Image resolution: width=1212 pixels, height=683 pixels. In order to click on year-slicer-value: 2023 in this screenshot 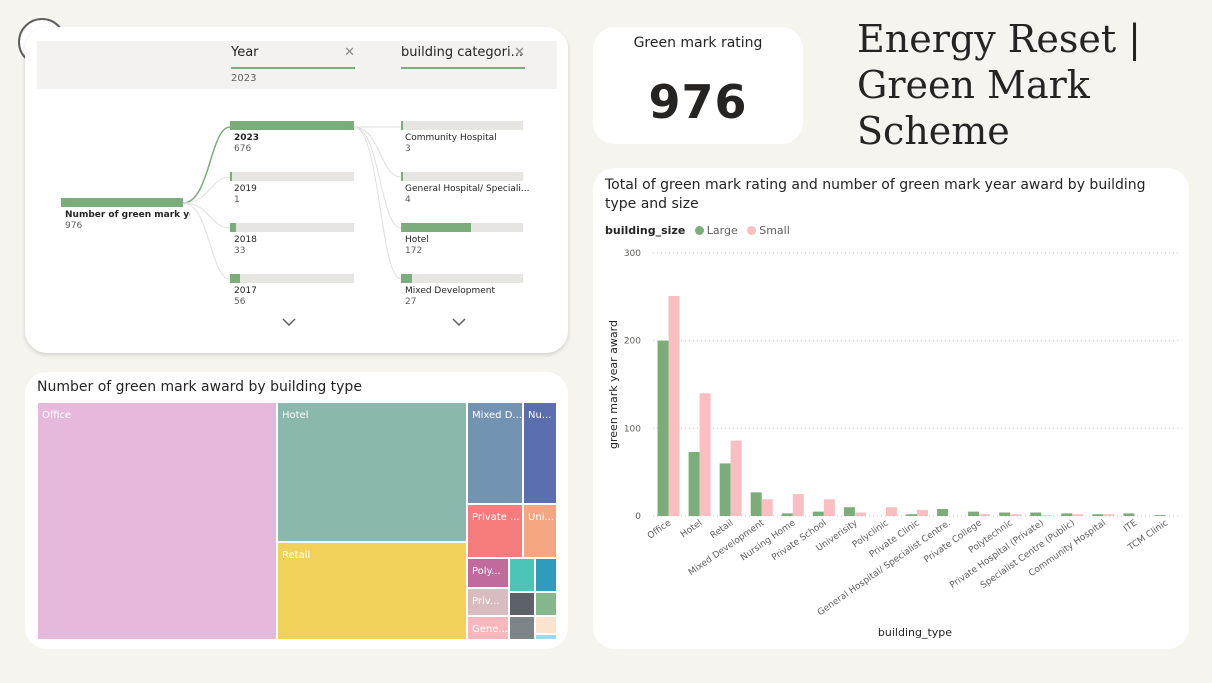, I will do `click(244, 78)`.